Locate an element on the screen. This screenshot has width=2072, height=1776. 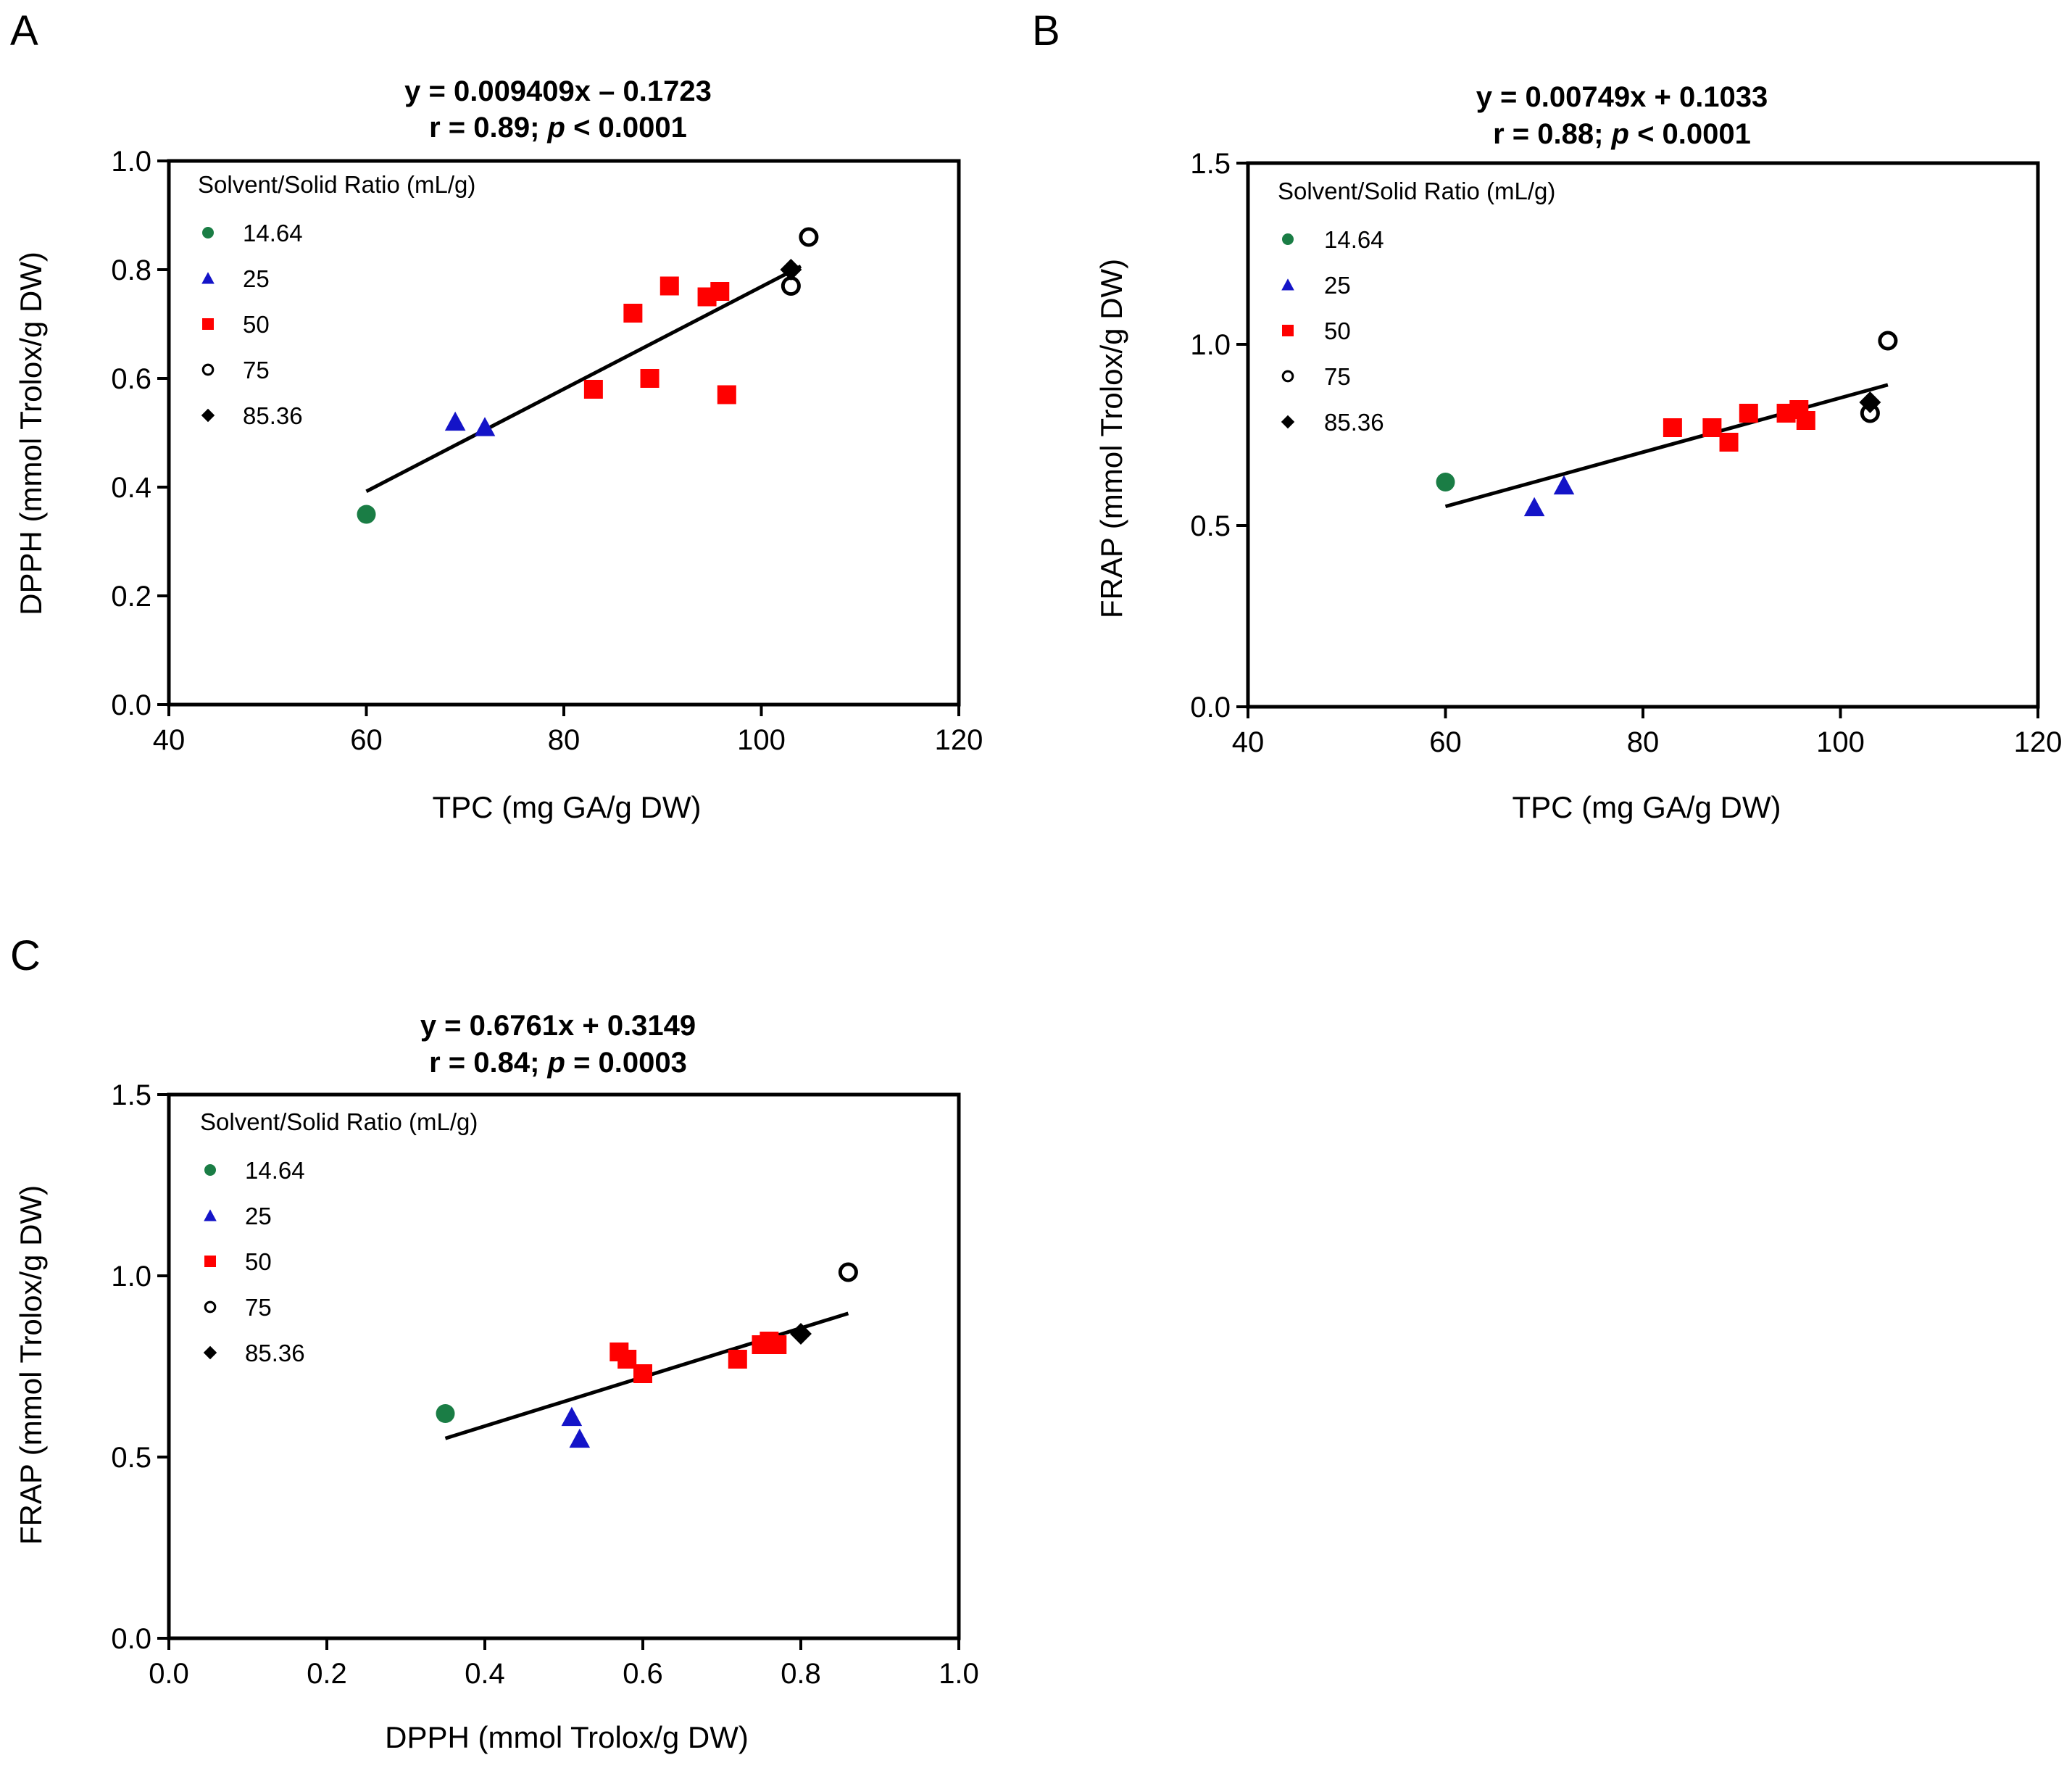
stats-p-c: p is located at coordinates (556, 1063).